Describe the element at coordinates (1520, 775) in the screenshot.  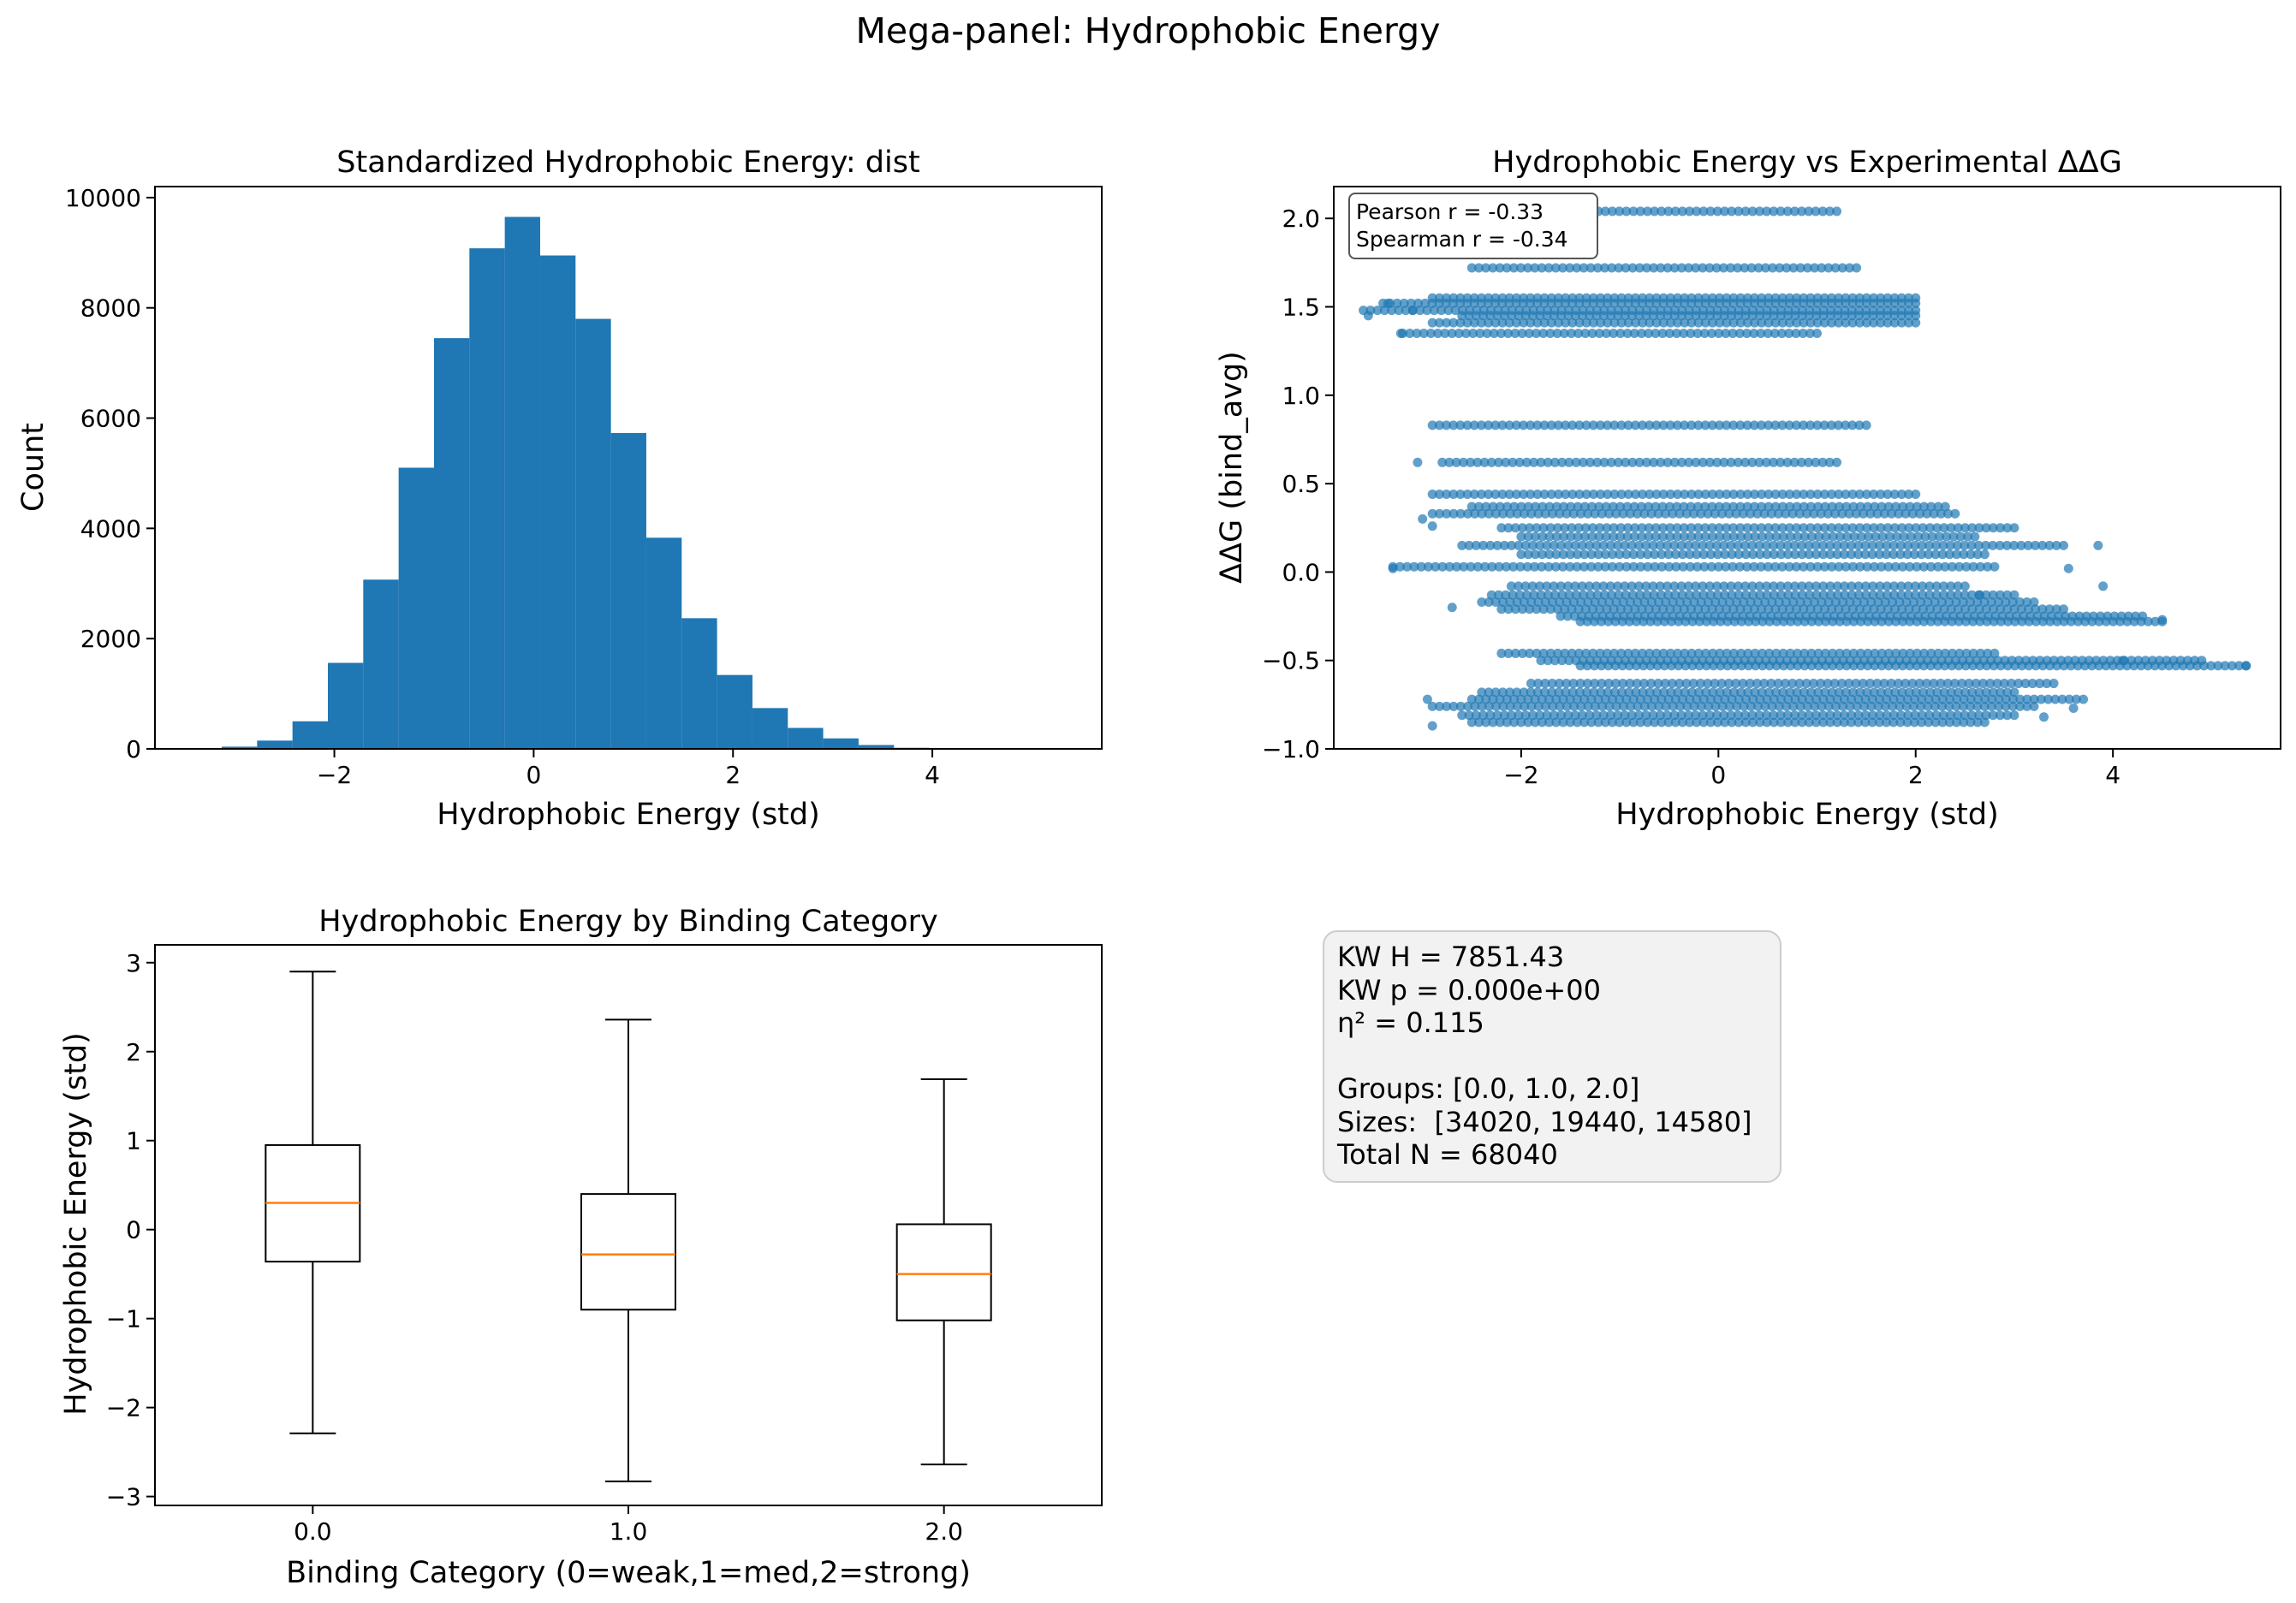
I see `scatter-x-tick-label: −2` at that location.